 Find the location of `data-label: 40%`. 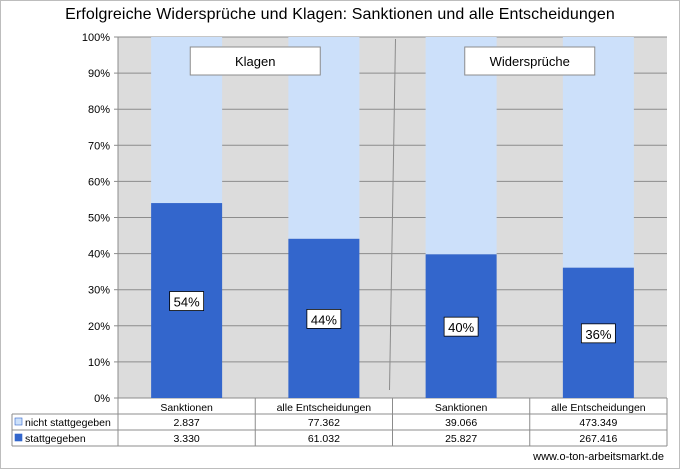

data-label: 40% is located at coordinates (461, 327).